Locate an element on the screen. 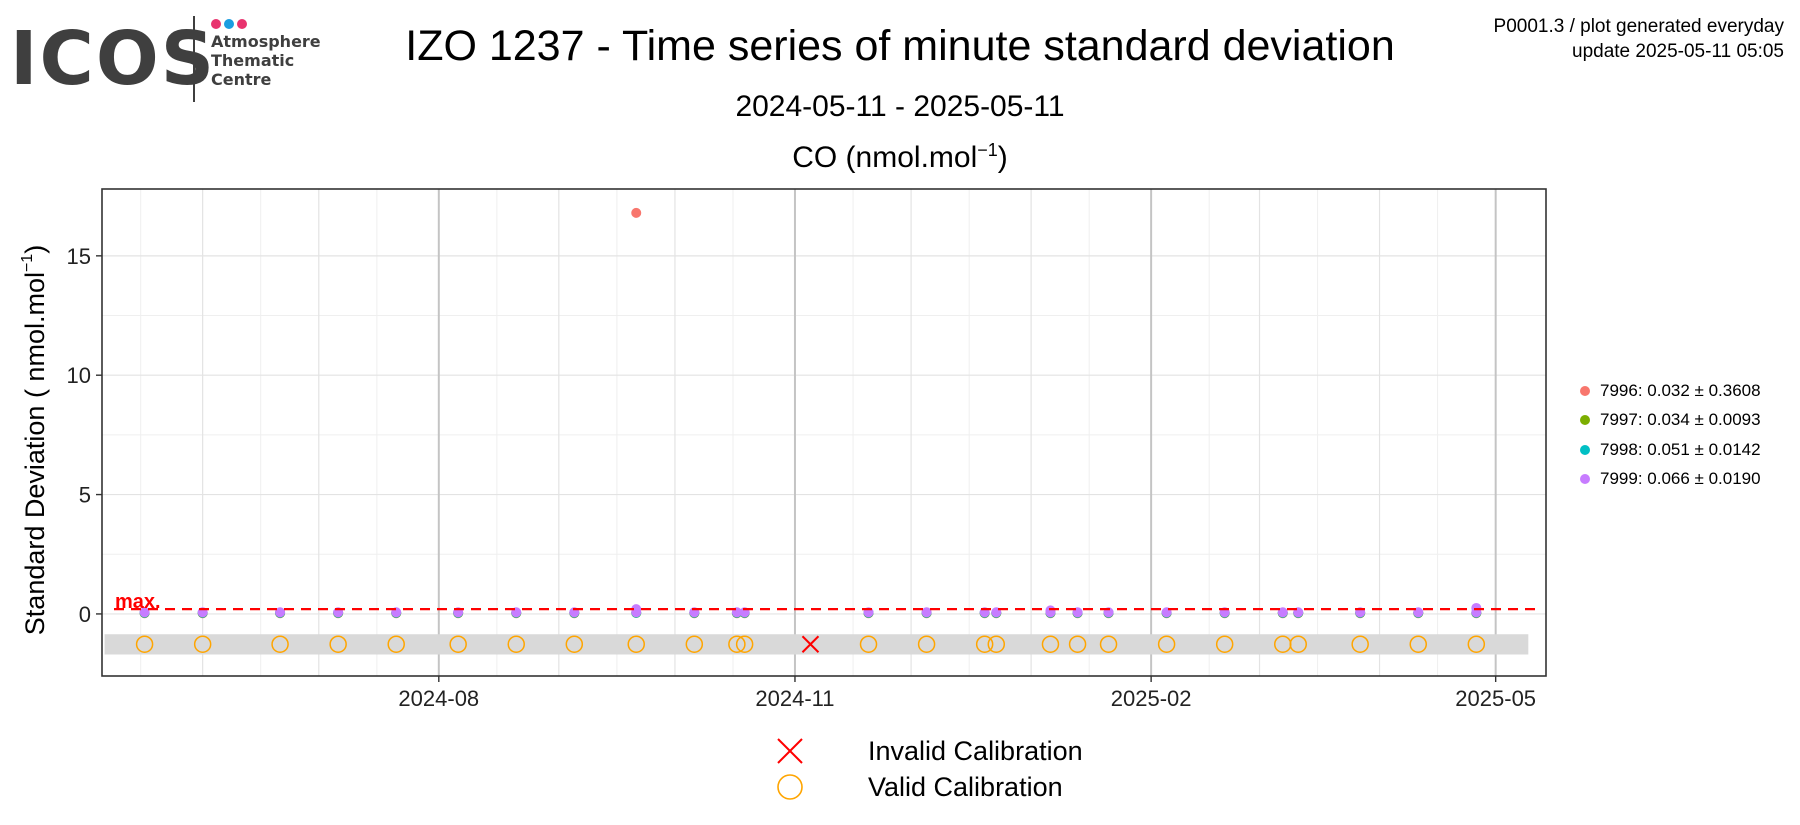  logo-line-1: Atmosphere is located at coordinates (266, 41).